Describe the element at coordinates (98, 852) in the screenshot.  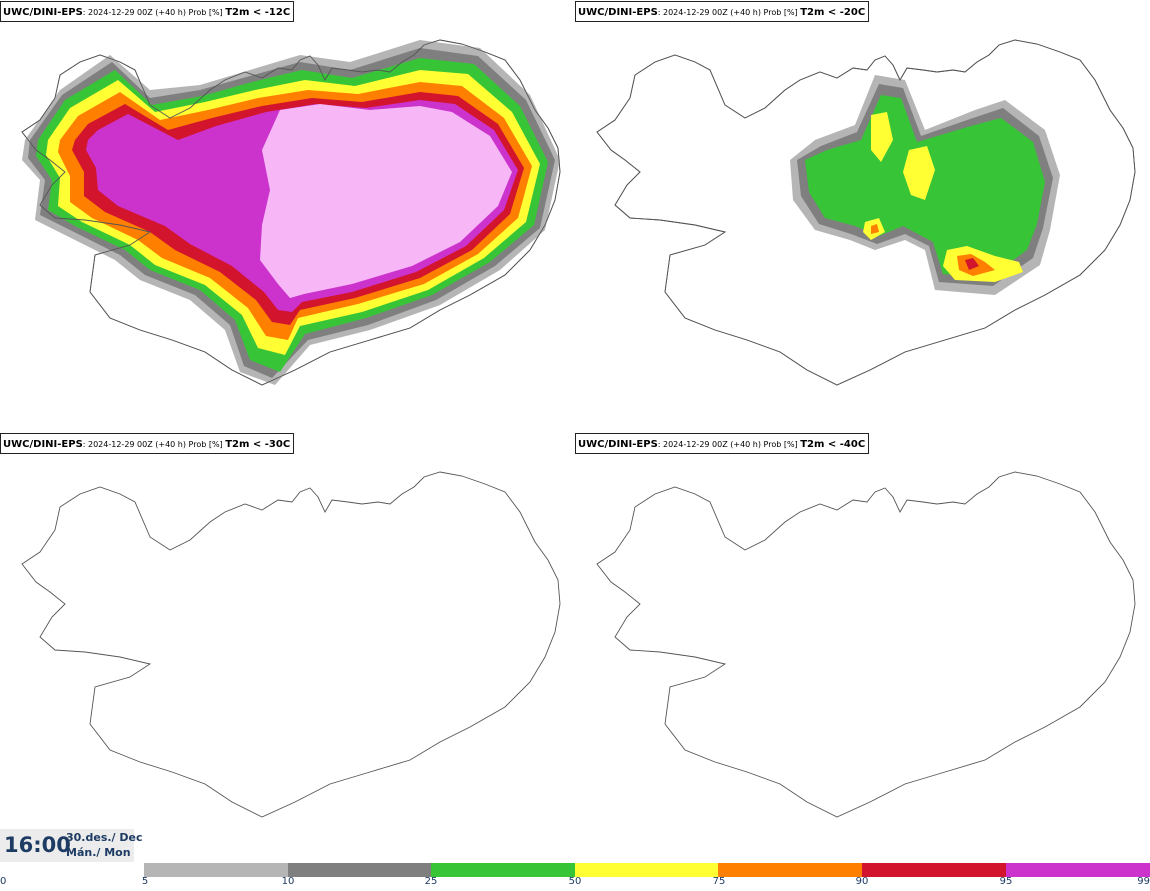
I see `valid-weekday: Mán./ Mon` at that location.